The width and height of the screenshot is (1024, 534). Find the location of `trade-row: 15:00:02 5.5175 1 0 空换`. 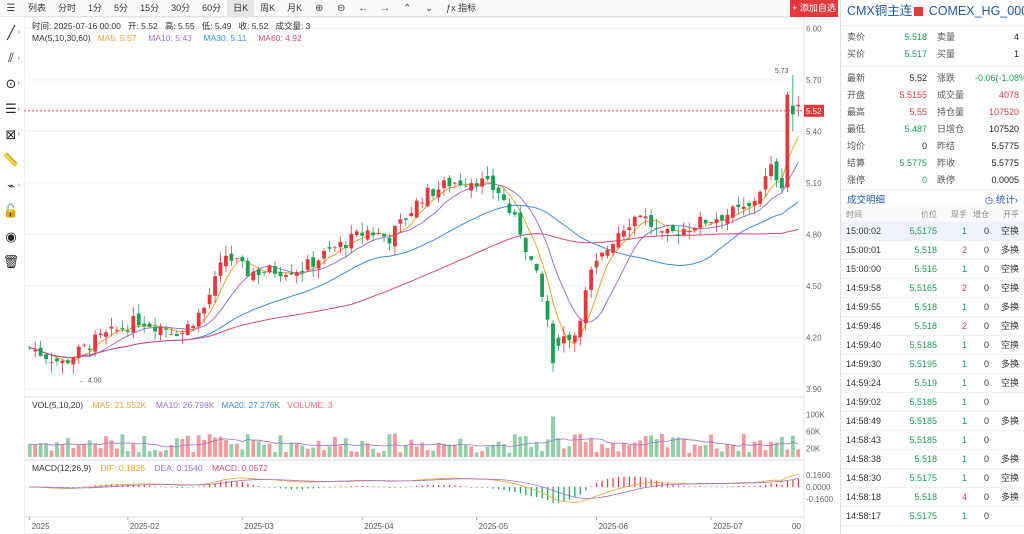

trade-row: 15:00:02 5.5175 1 0 空换 is located at coordinates (932, 231).